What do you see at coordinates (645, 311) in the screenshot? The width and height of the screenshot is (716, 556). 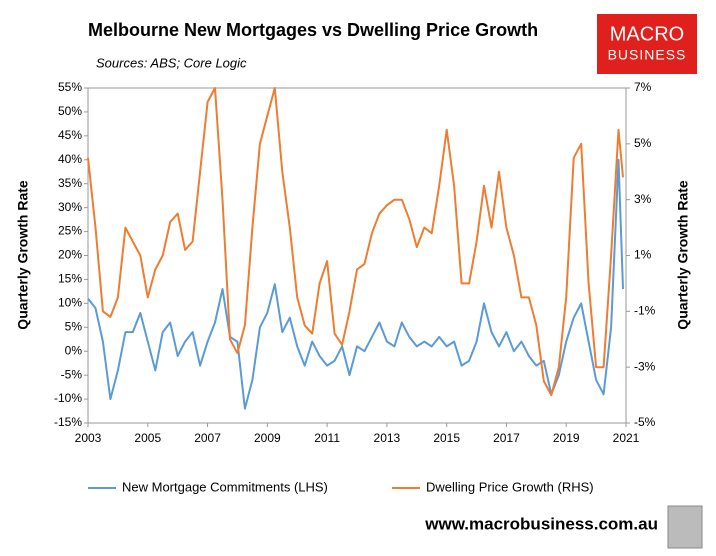 I see `y2-tick-label: -1%` at bounding box center [645, 311].